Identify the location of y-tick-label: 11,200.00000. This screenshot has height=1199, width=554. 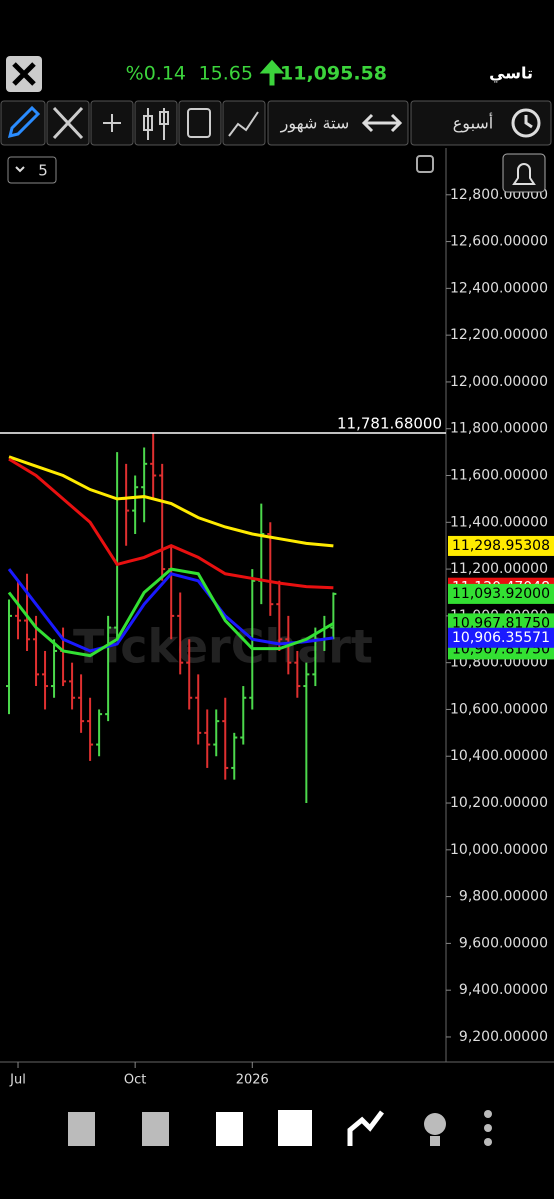
(499, 569).